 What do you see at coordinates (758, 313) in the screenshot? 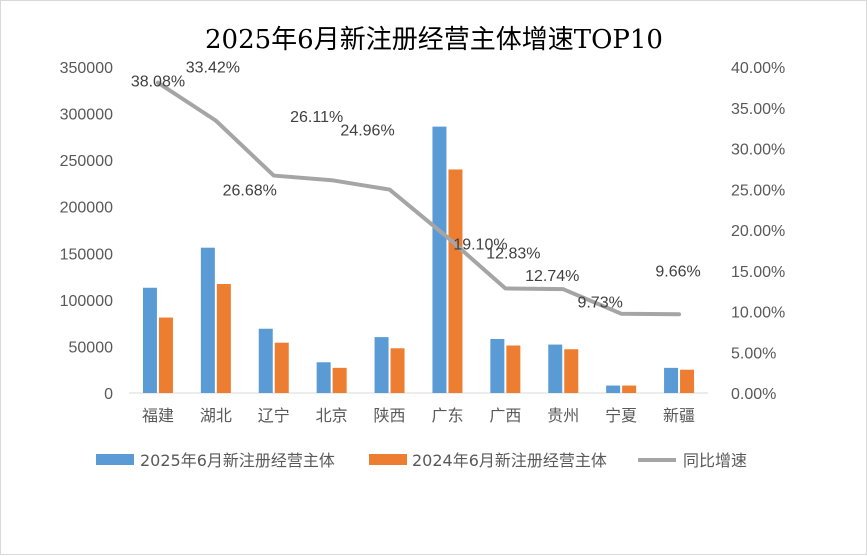
I see `right-tick-label: 10.00%` at bounding box center [758, 313].